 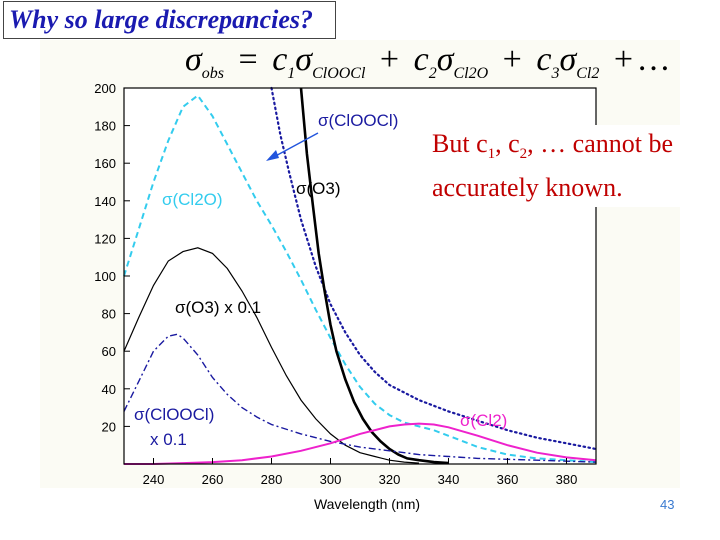 I want to click on eq-term-3-sub: Cl2, so click(x=588, y=73).